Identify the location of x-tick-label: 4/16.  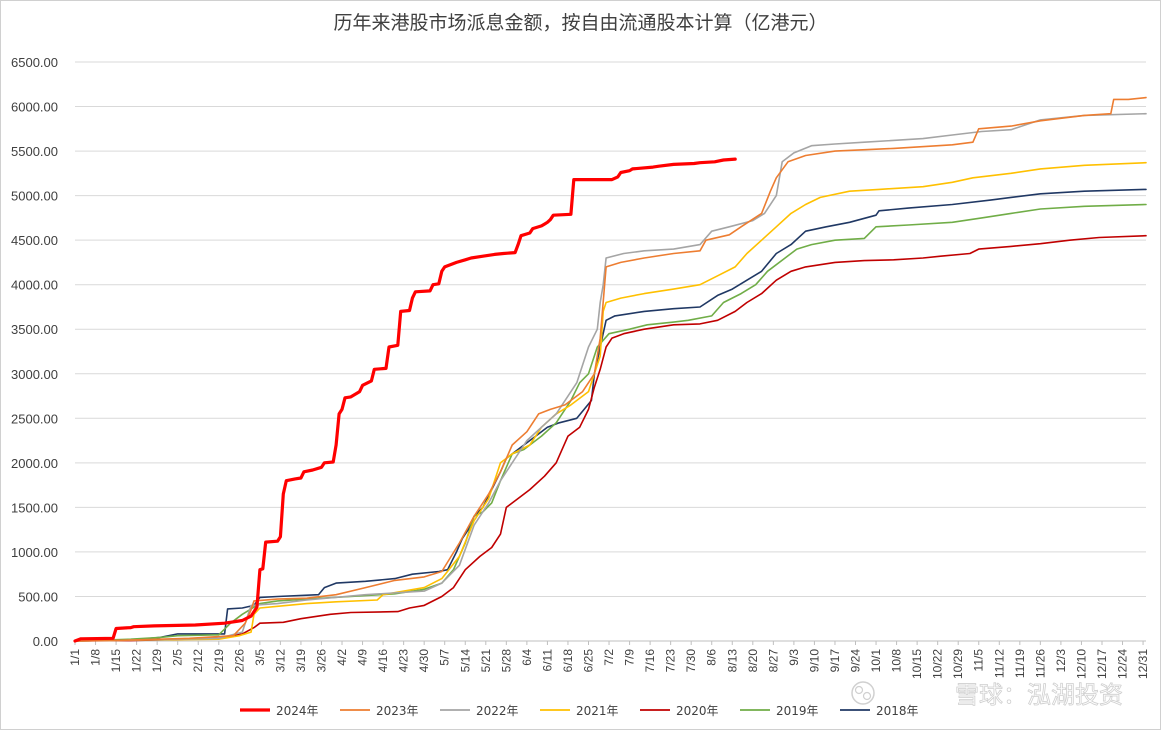
(383, 661).